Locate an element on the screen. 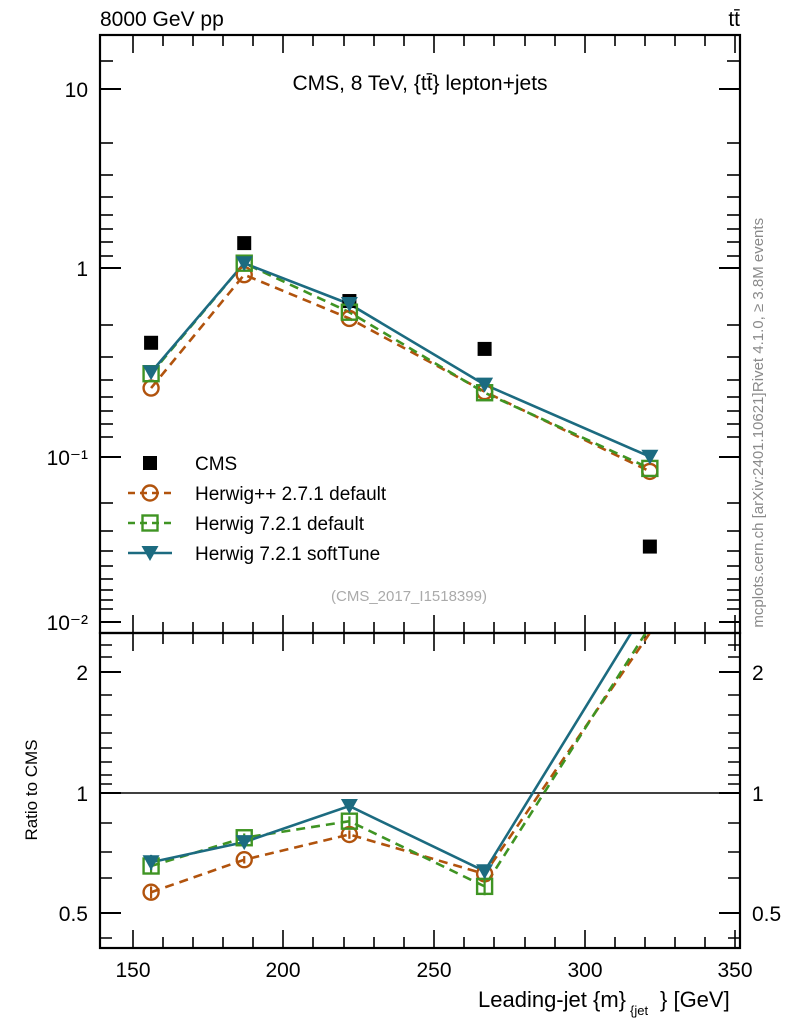 The width and height of the screenshot is (786, 1024). side-label-mcplots: mcplots.cern.ch [arXiv:2401.10621] is located at coordinates (758, 509).